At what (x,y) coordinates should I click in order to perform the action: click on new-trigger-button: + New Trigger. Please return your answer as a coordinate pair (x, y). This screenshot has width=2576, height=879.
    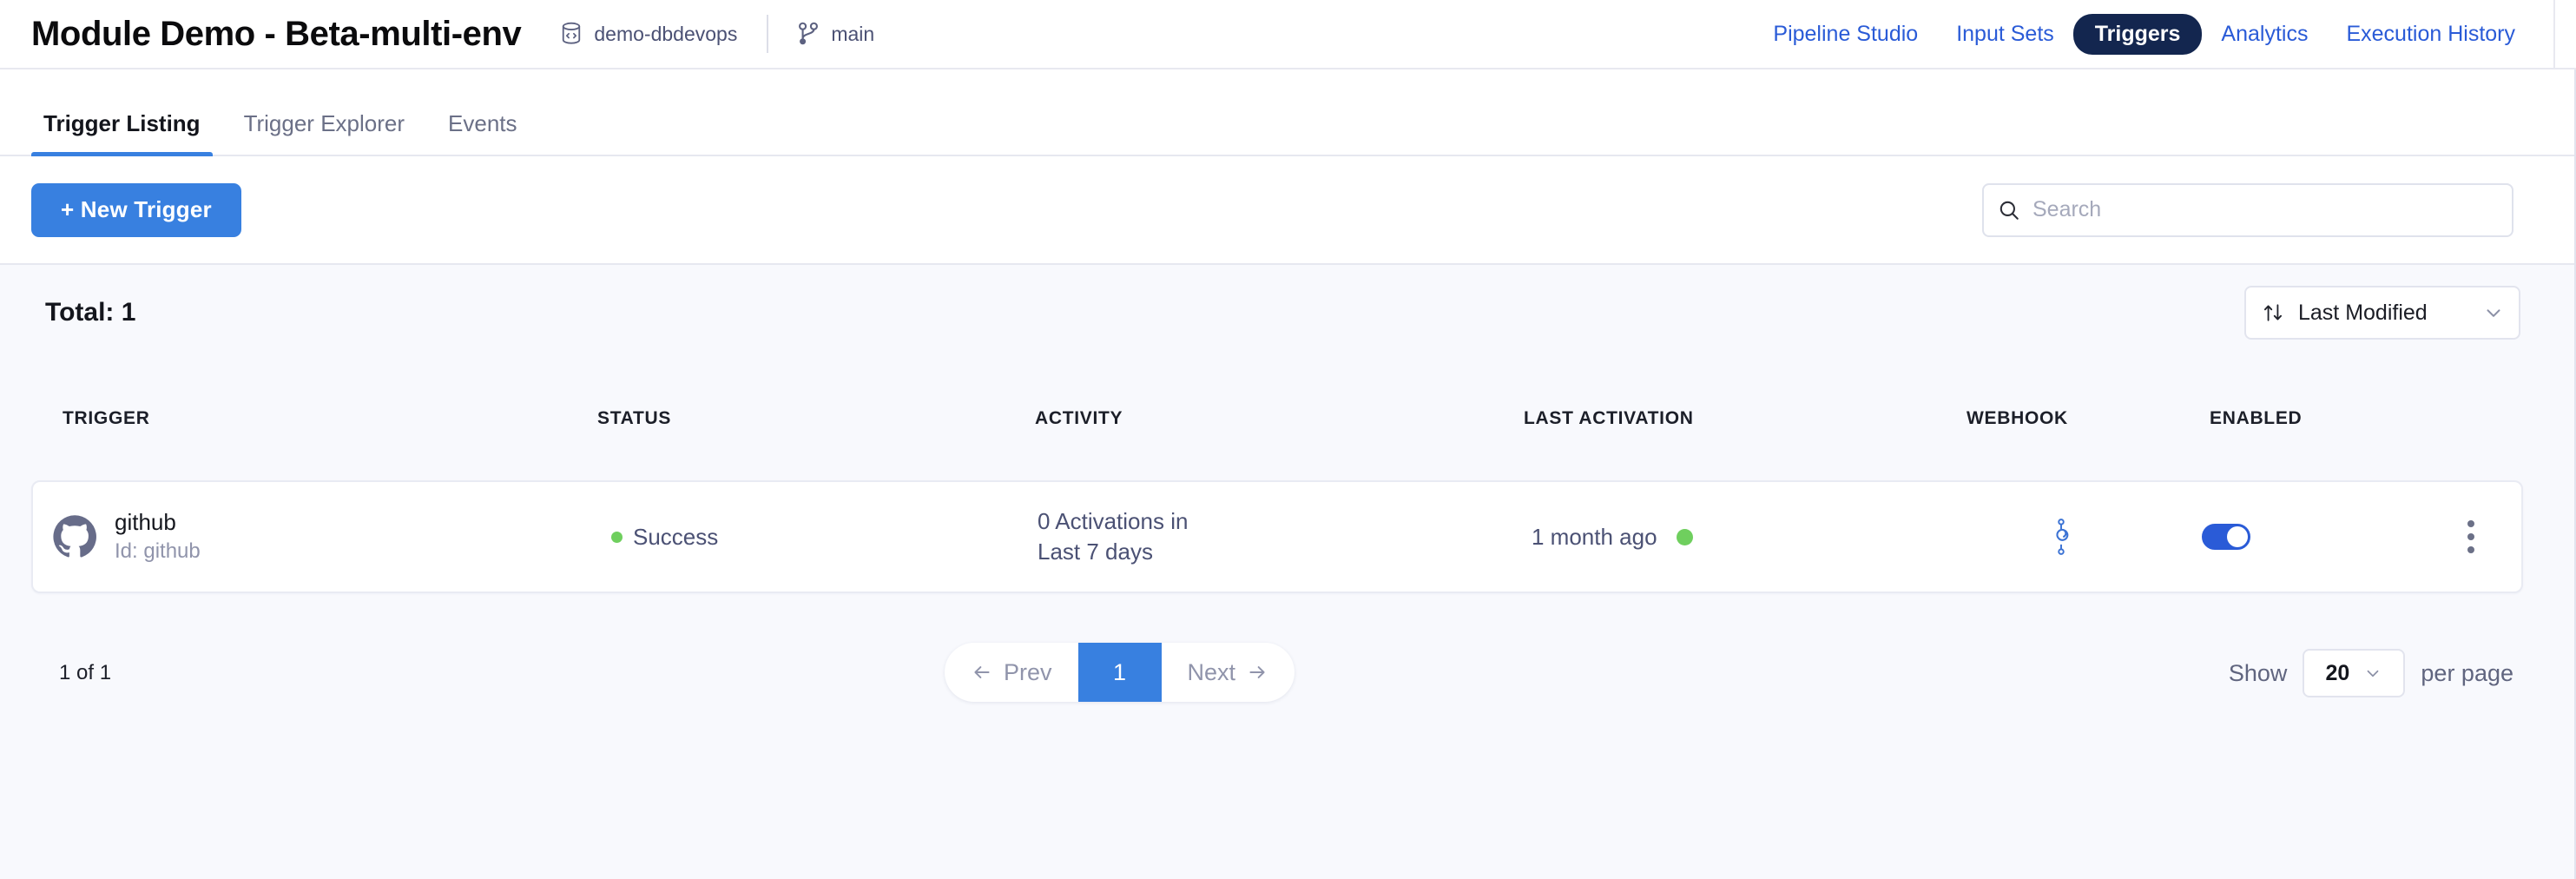
    Looking at the image, I should click on (136, 209).